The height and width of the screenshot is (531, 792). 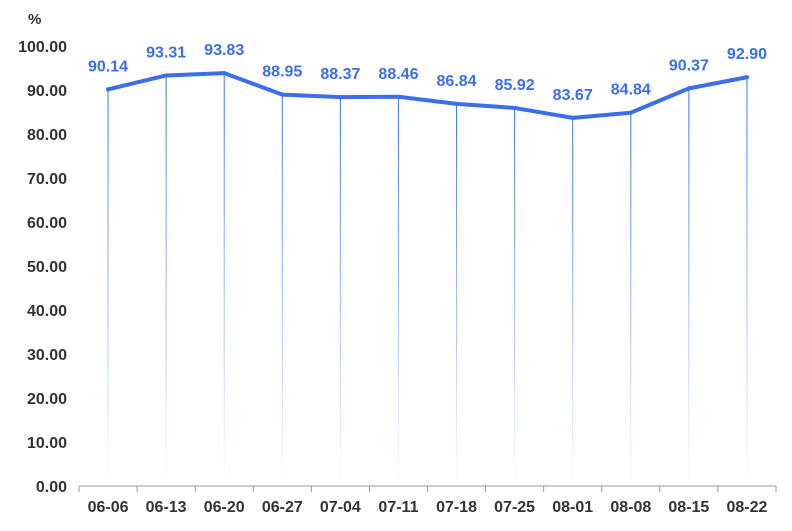 I want to click on y-tick-label: 60.00, so click(x=47, y=223).